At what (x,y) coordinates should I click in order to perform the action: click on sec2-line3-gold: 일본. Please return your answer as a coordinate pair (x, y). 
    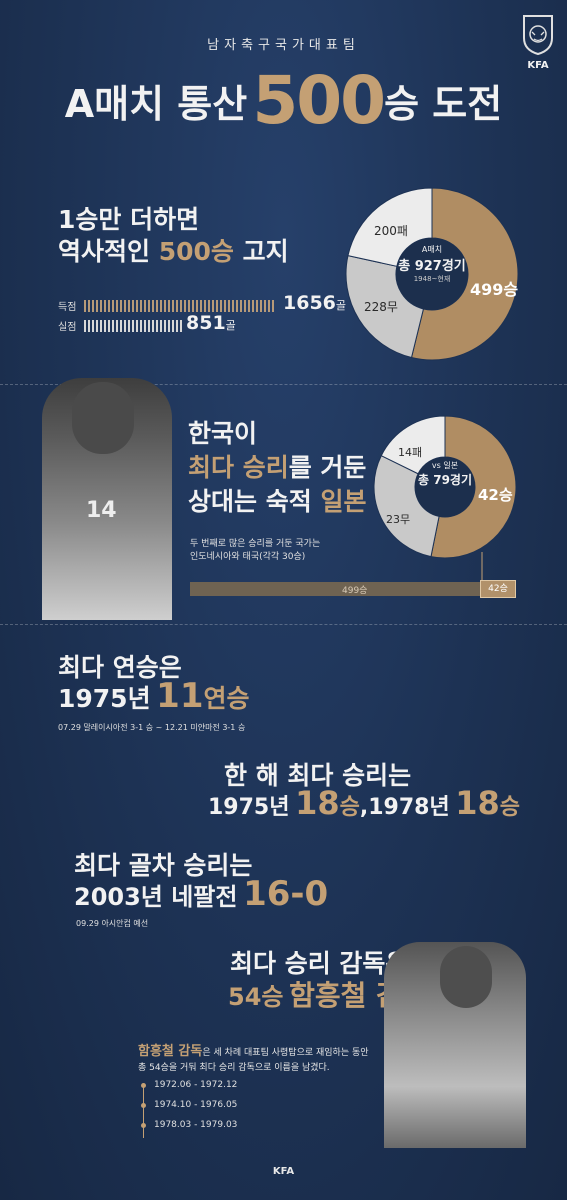
    Looking at the image, I should click on (343, 501).